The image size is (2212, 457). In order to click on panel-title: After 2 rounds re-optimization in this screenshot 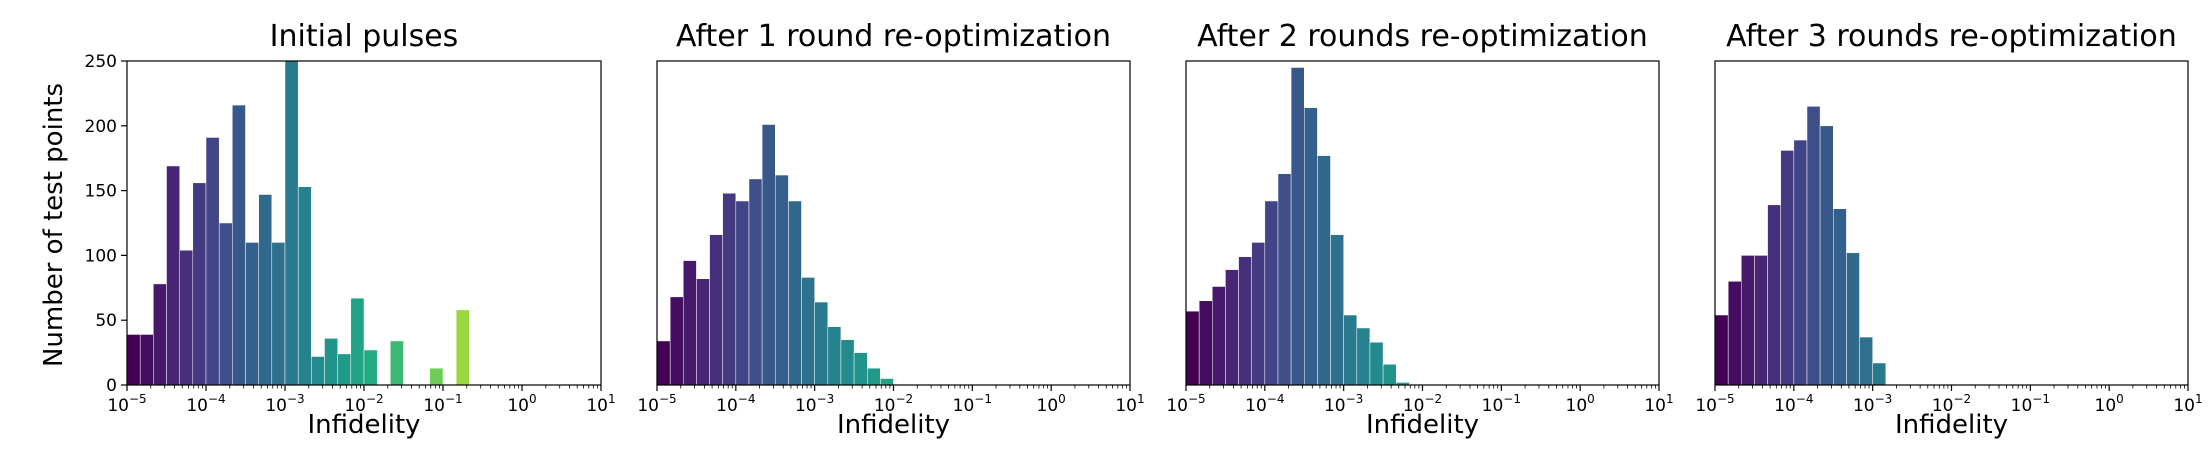, I will do `click(1422, 36)`.